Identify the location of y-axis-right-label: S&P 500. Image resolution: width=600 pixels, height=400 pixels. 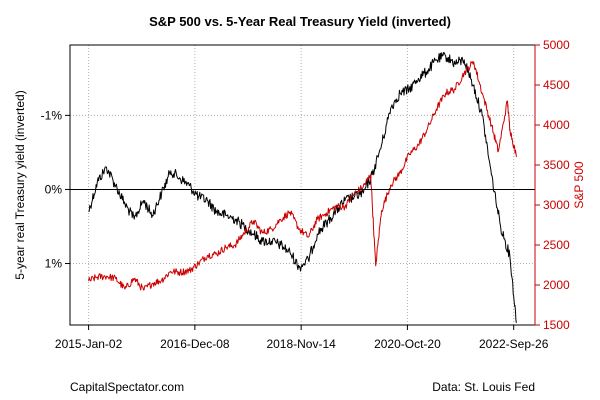
(579, 184).